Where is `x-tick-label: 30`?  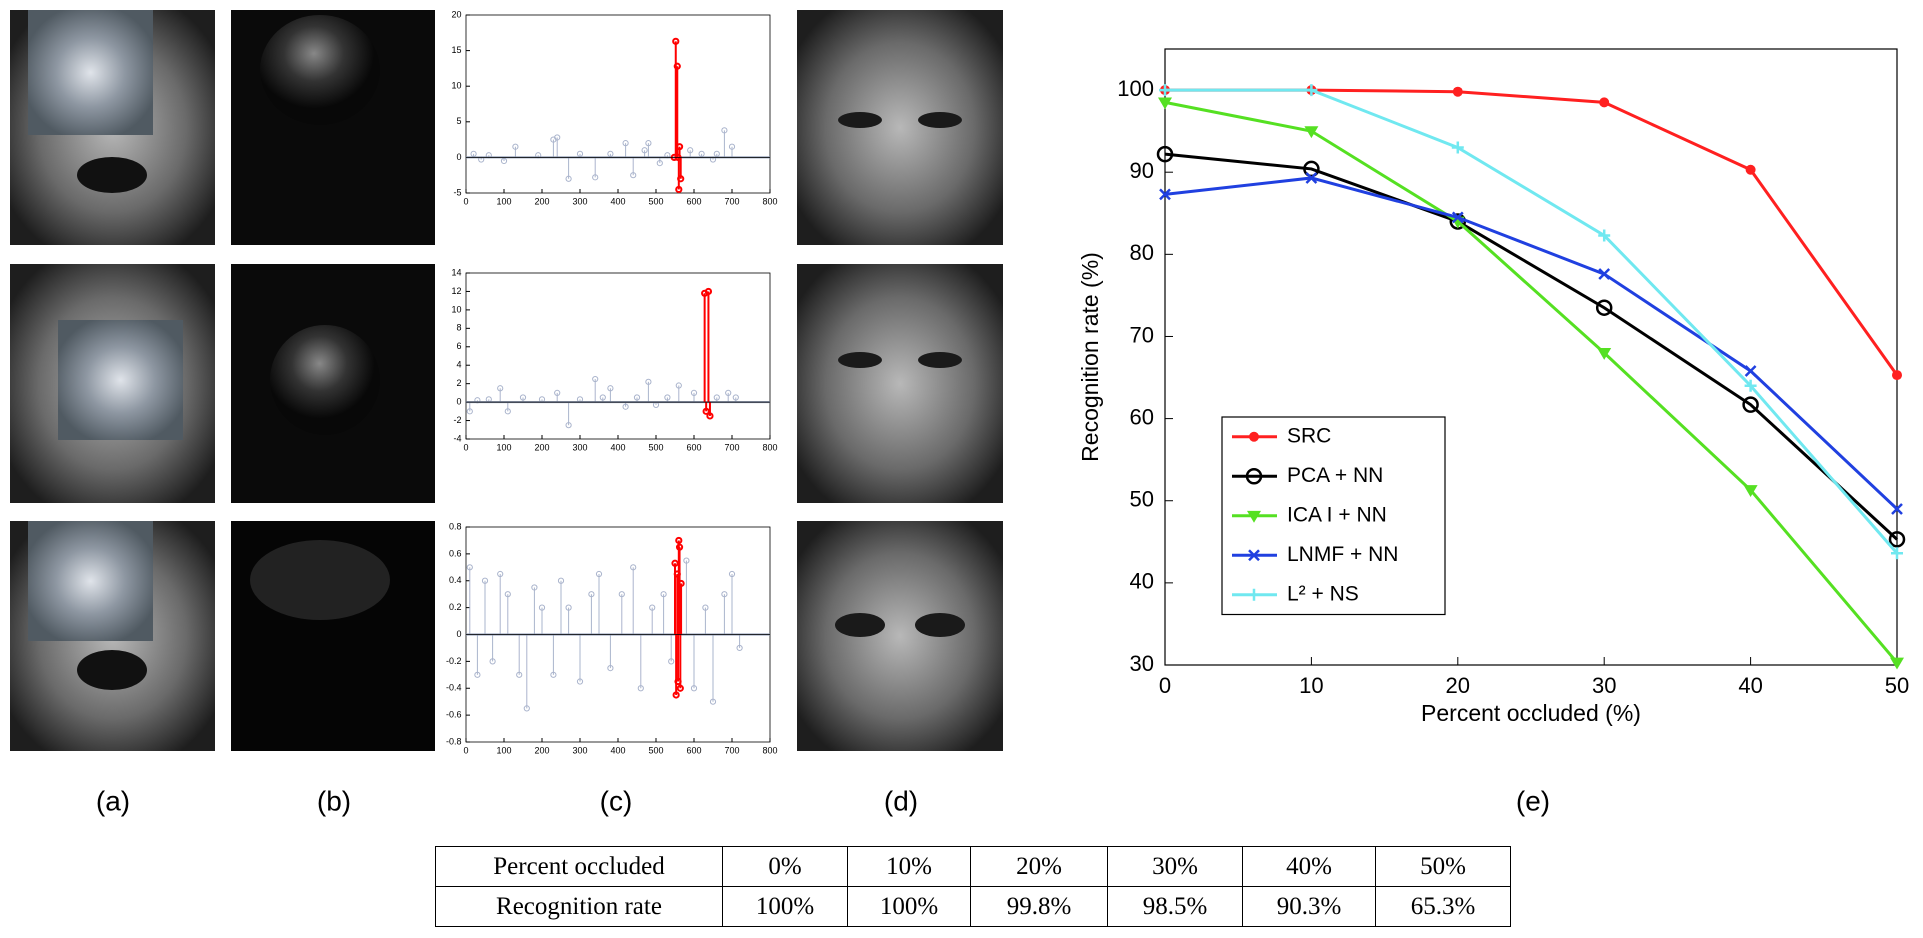
x-tick-label: 30 is located at coordinates (1604, 685).